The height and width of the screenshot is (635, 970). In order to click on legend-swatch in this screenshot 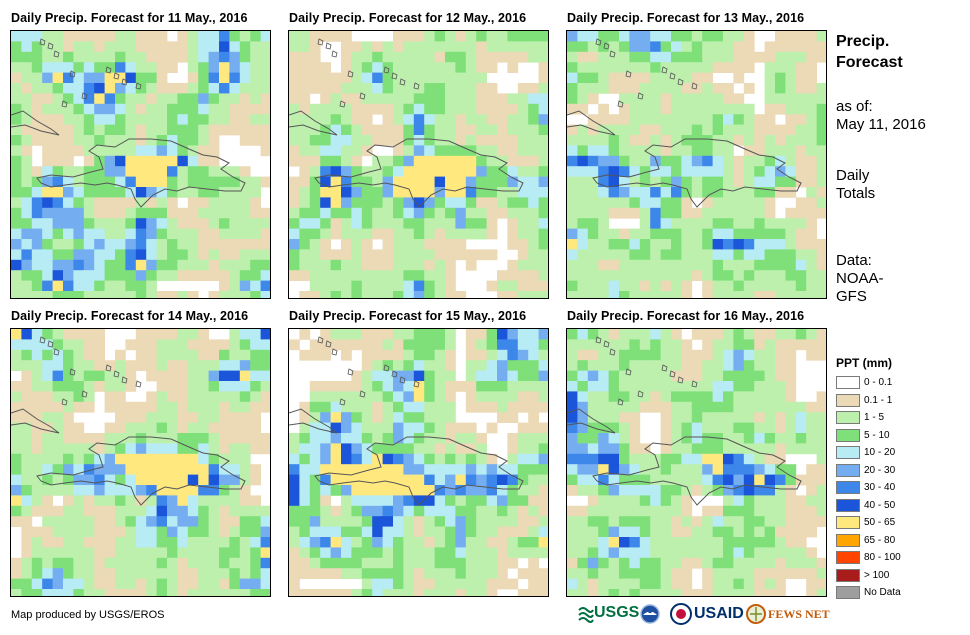, I will do `click(848, 540)`.